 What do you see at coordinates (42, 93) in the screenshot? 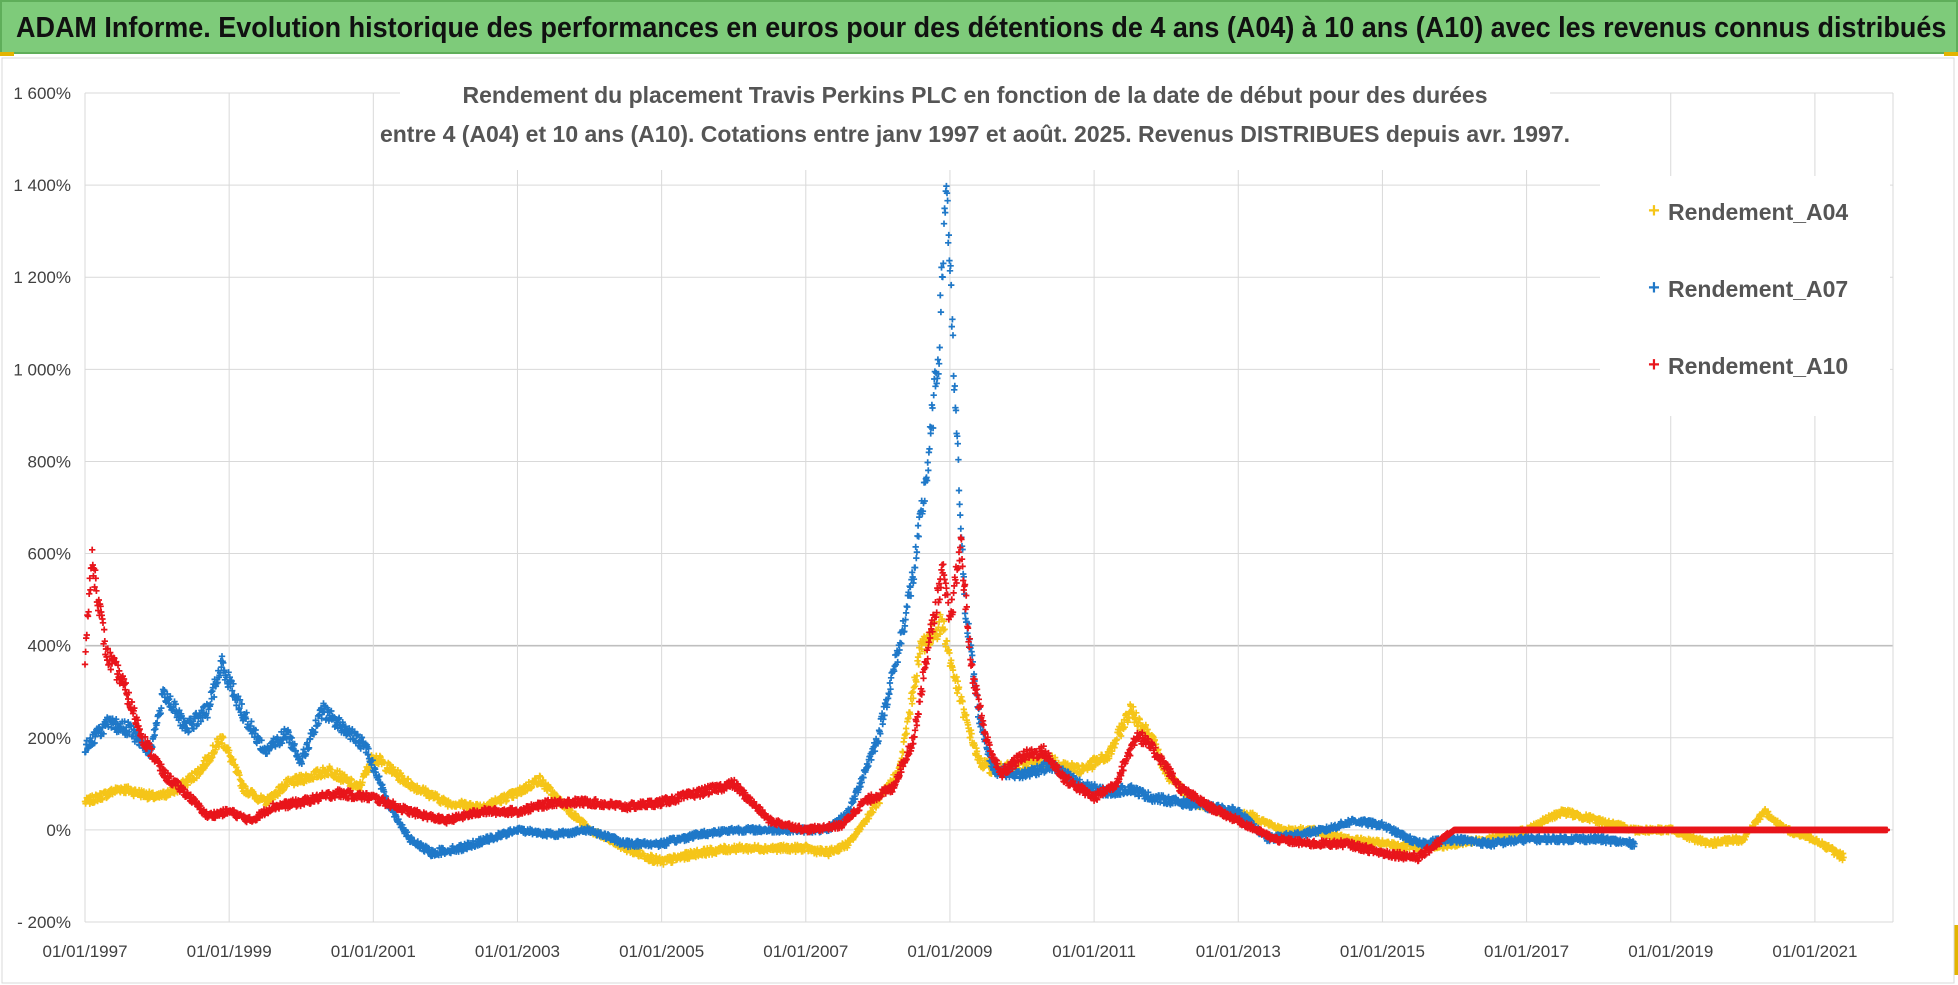
I see `y-tick-label: 1 600%` at bounding box center [42, 93].